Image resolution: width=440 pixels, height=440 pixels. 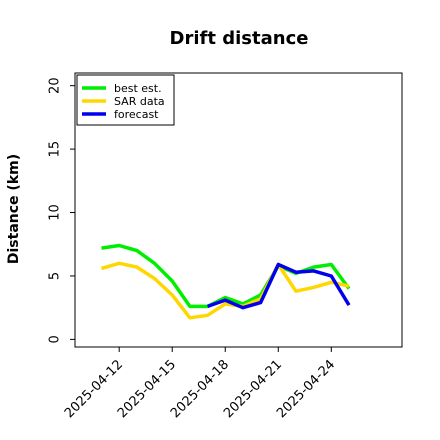 I want to click on series-lines, so click(x=226, y=281).